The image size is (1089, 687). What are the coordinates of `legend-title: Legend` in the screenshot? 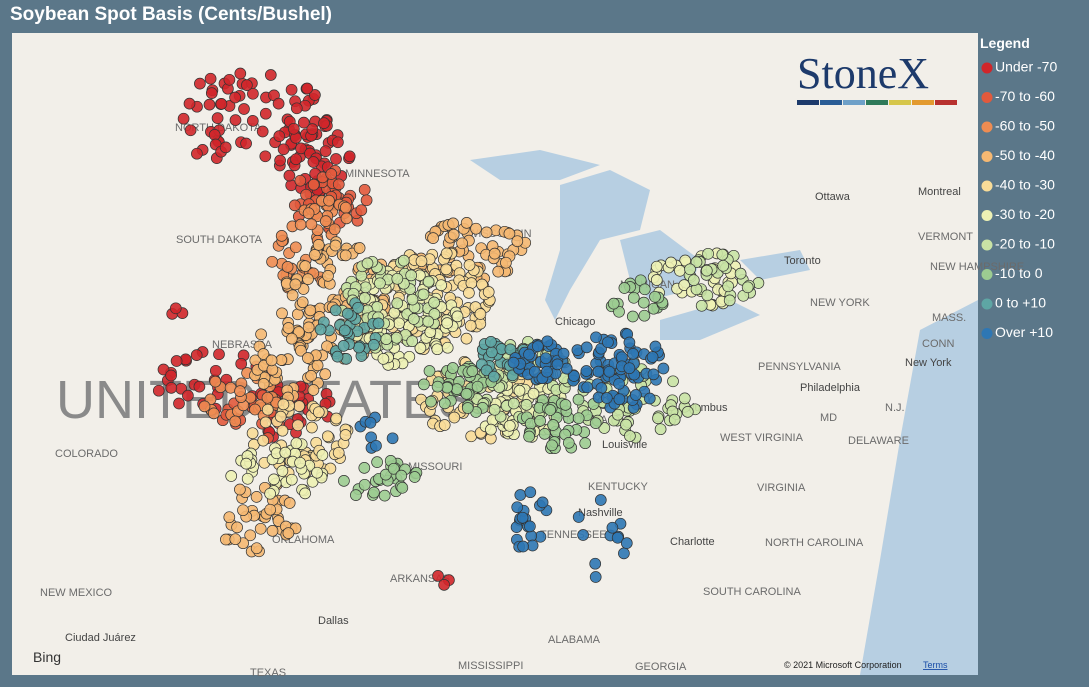 It's located at (1005, 43).